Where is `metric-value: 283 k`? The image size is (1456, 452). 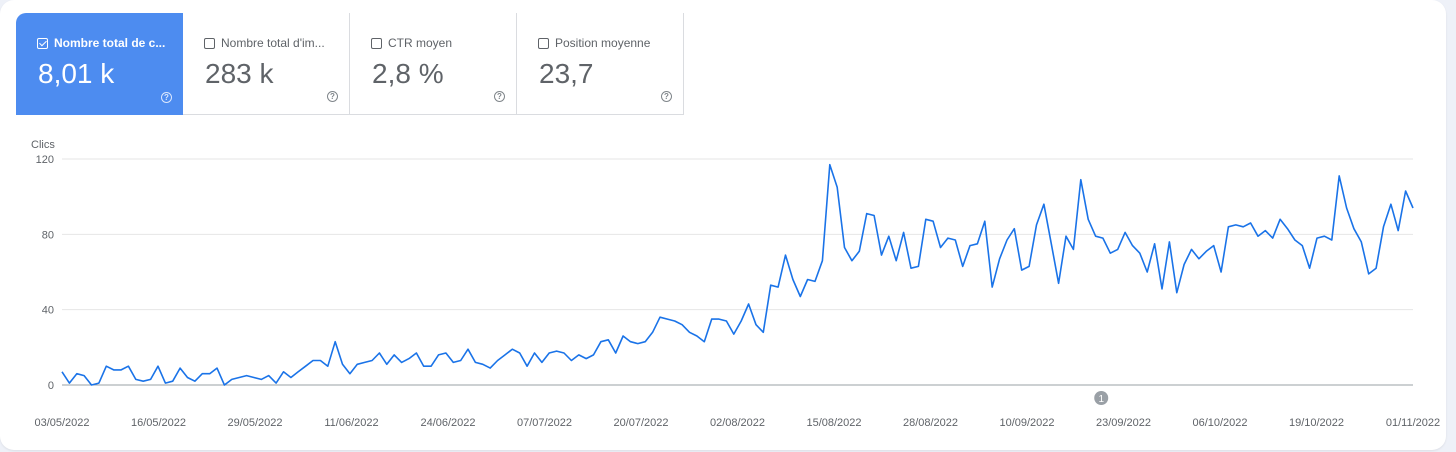 metric-value: 283 k is located at coordinates (239, 73).